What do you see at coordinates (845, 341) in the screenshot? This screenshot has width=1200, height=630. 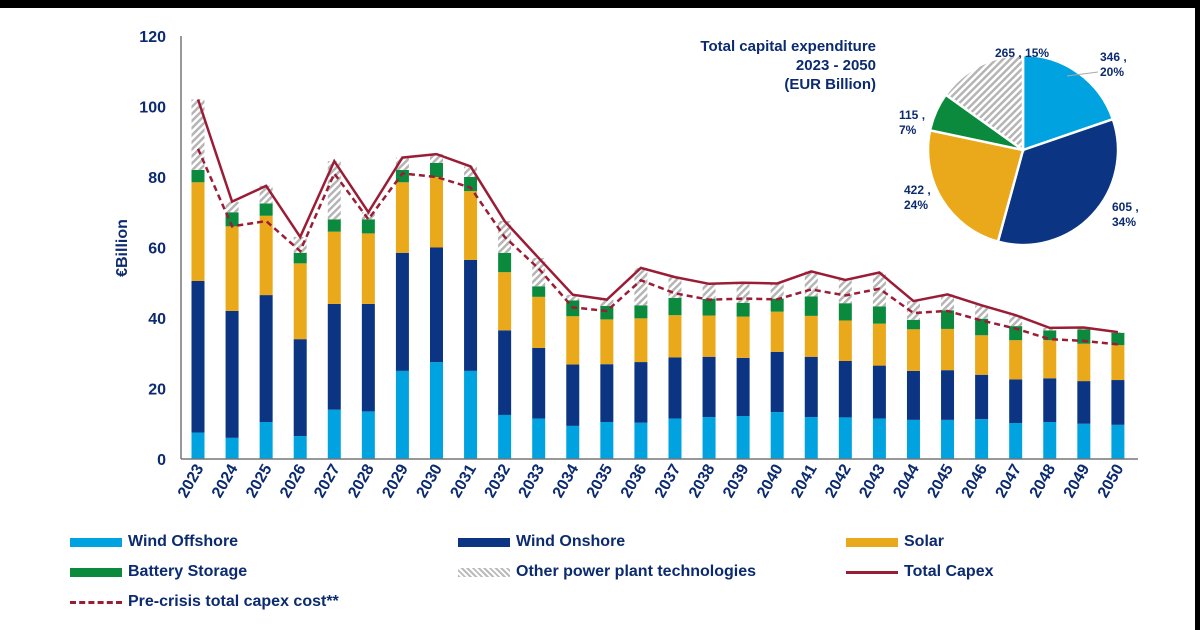 I see `bar-solar-2042` at bounding box center [845, 341].